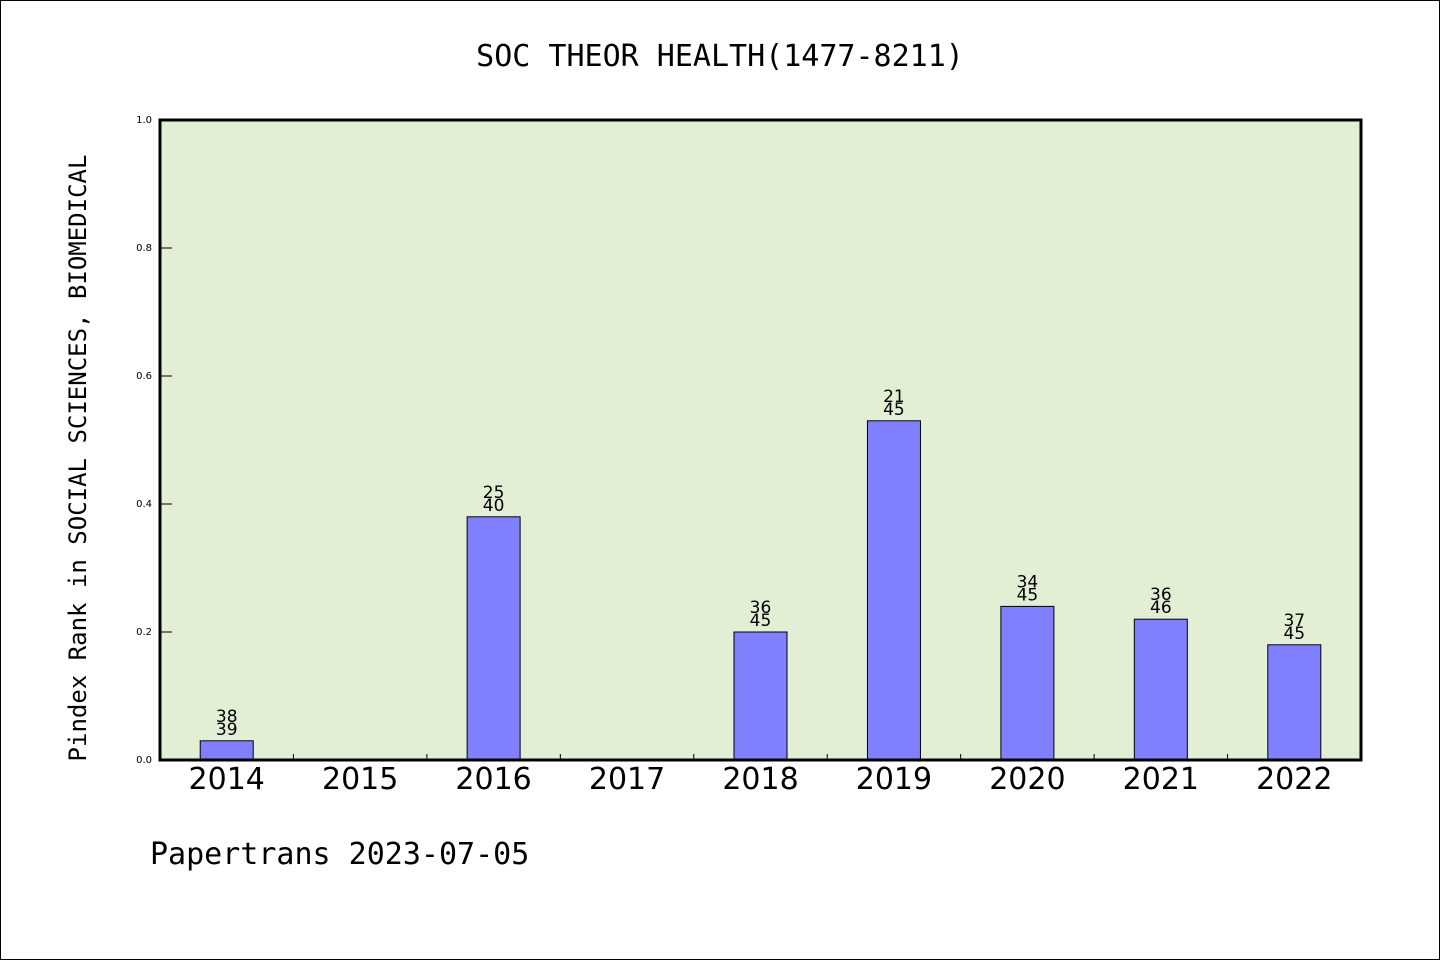 This screenshot has width=1440, height=960. Describe the element at coordinates (144, 632) in the screenshot. I see `y-tick-label: 0.2` at that location.